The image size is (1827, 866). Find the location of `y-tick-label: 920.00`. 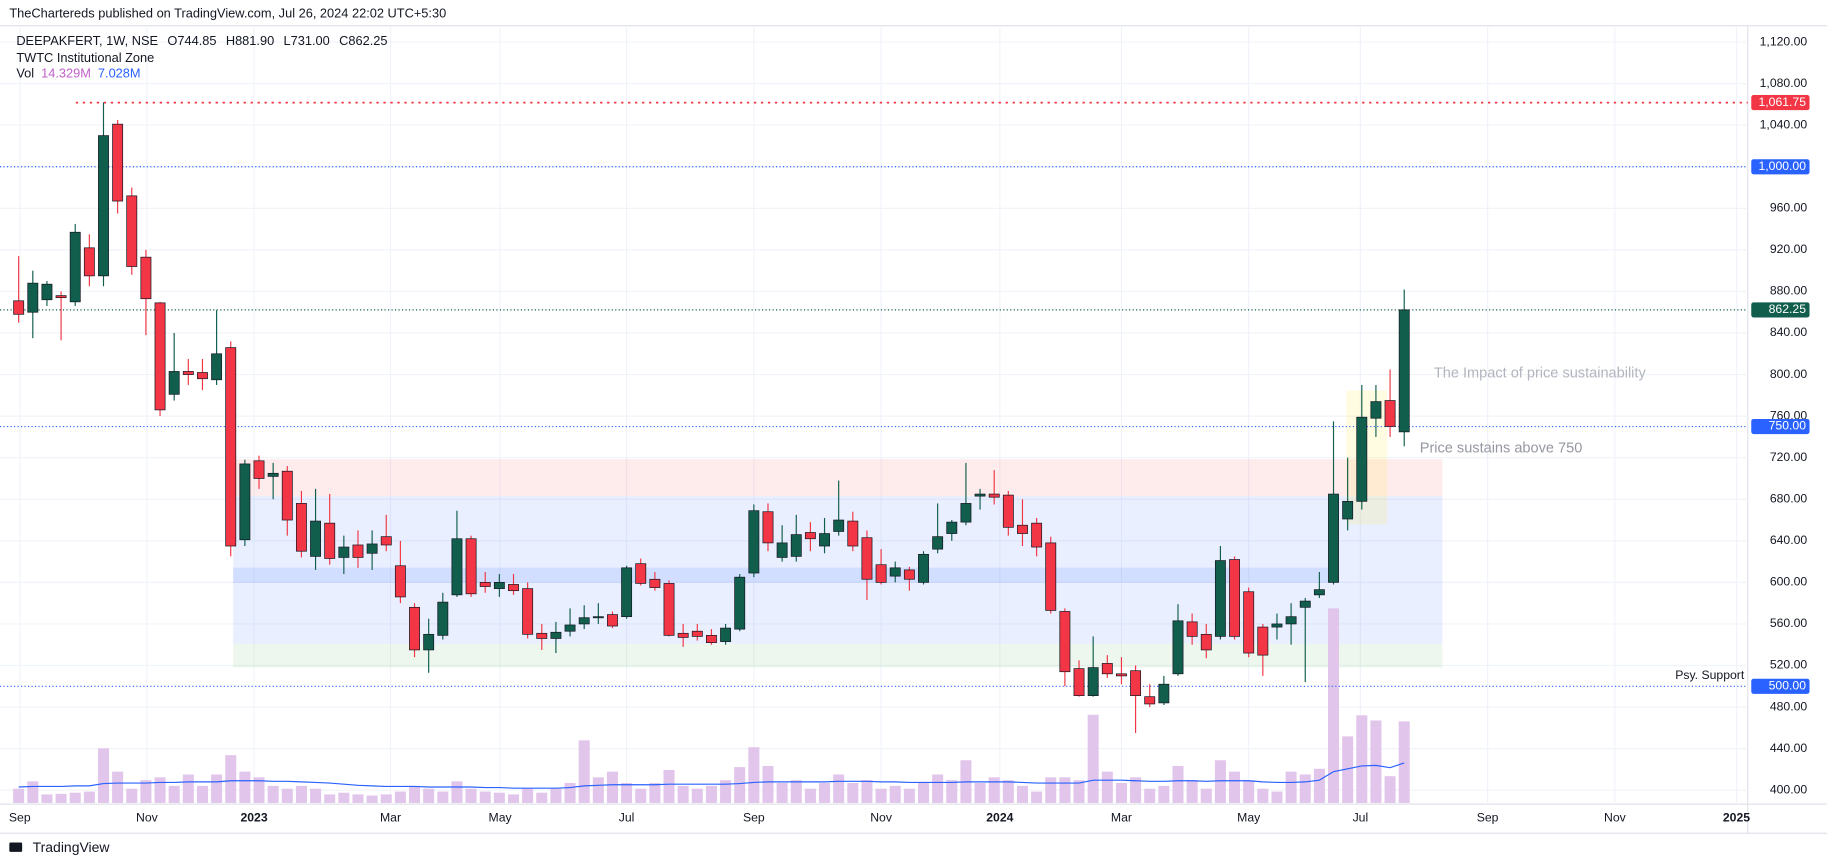

y-tick-label: 920.00 is located at coordinates (1789, 249).